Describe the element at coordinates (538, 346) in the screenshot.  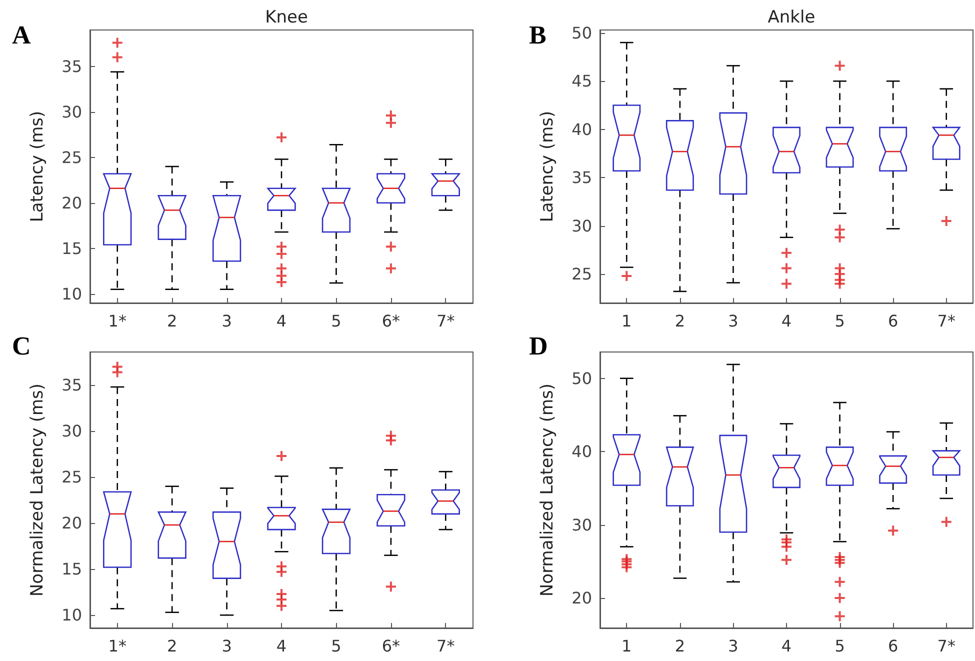
I see `text: D` at that location.